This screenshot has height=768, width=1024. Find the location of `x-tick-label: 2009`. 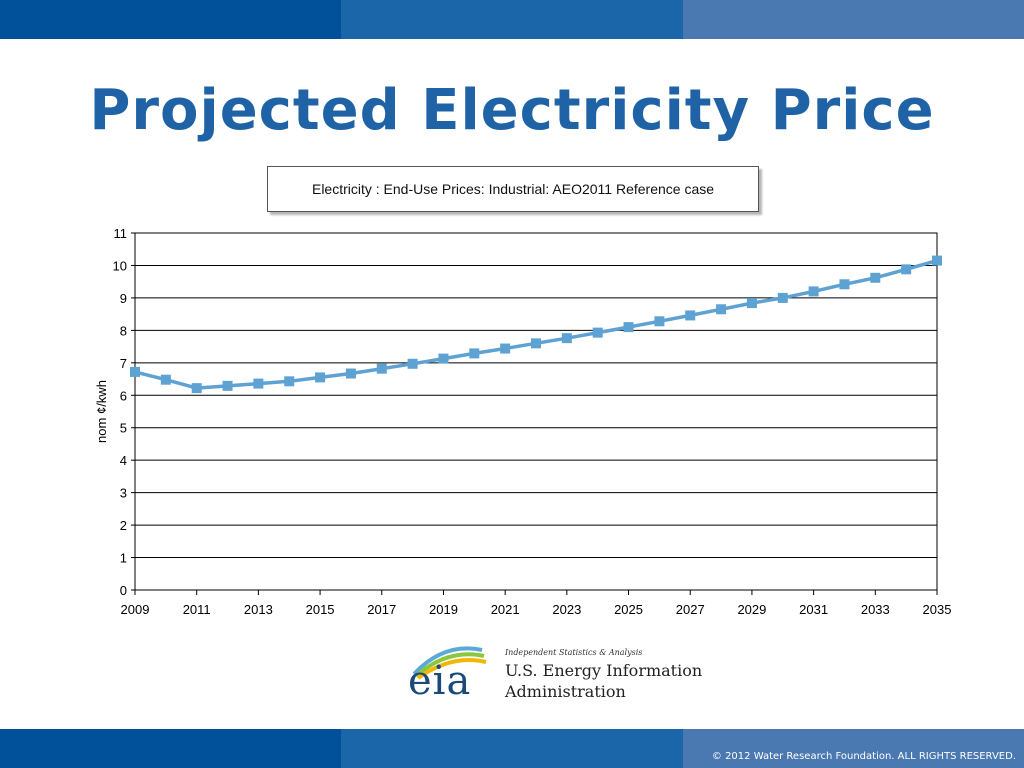

x-tick-label: 2009 is located at coordinates (135, 609).